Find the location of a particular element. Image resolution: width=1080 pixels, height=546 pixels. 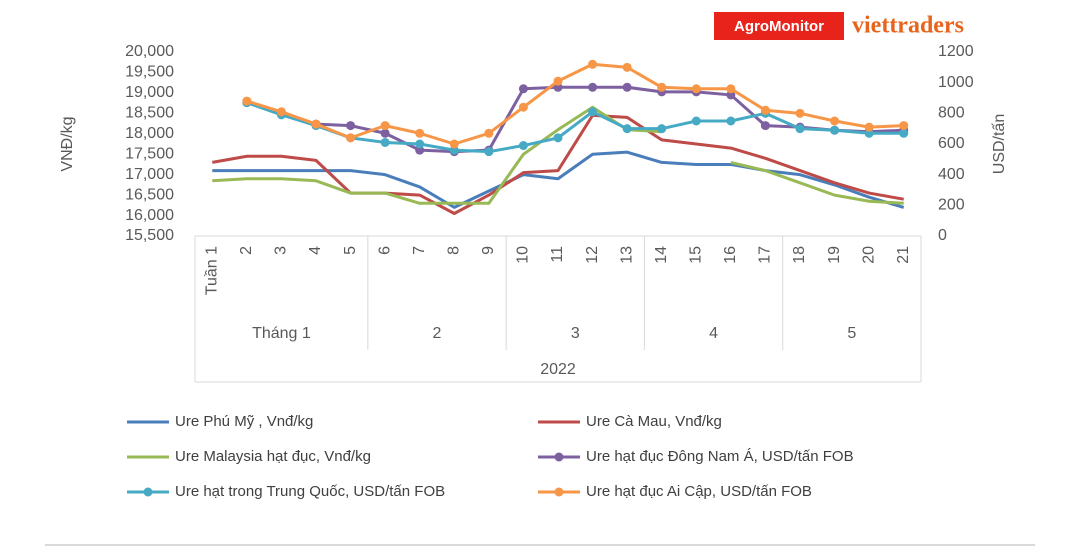

y-tick-label: 15,500 is located at coordinates (149, 235).